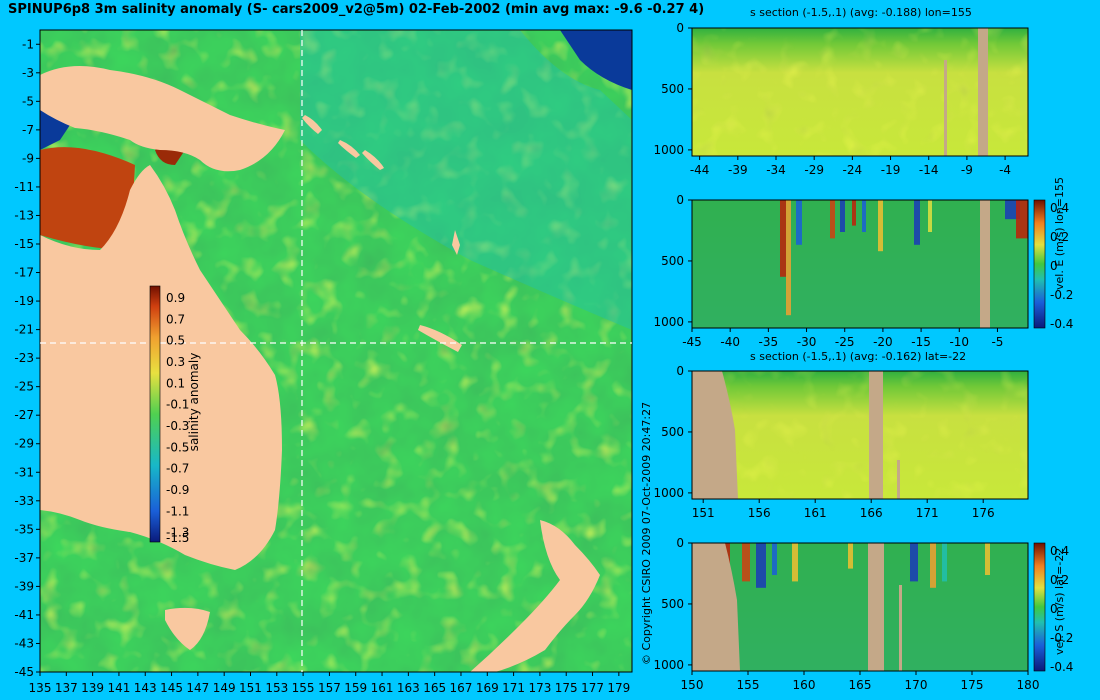  I want to click on panel4-x-tick-label: 155, so click(748, 685).